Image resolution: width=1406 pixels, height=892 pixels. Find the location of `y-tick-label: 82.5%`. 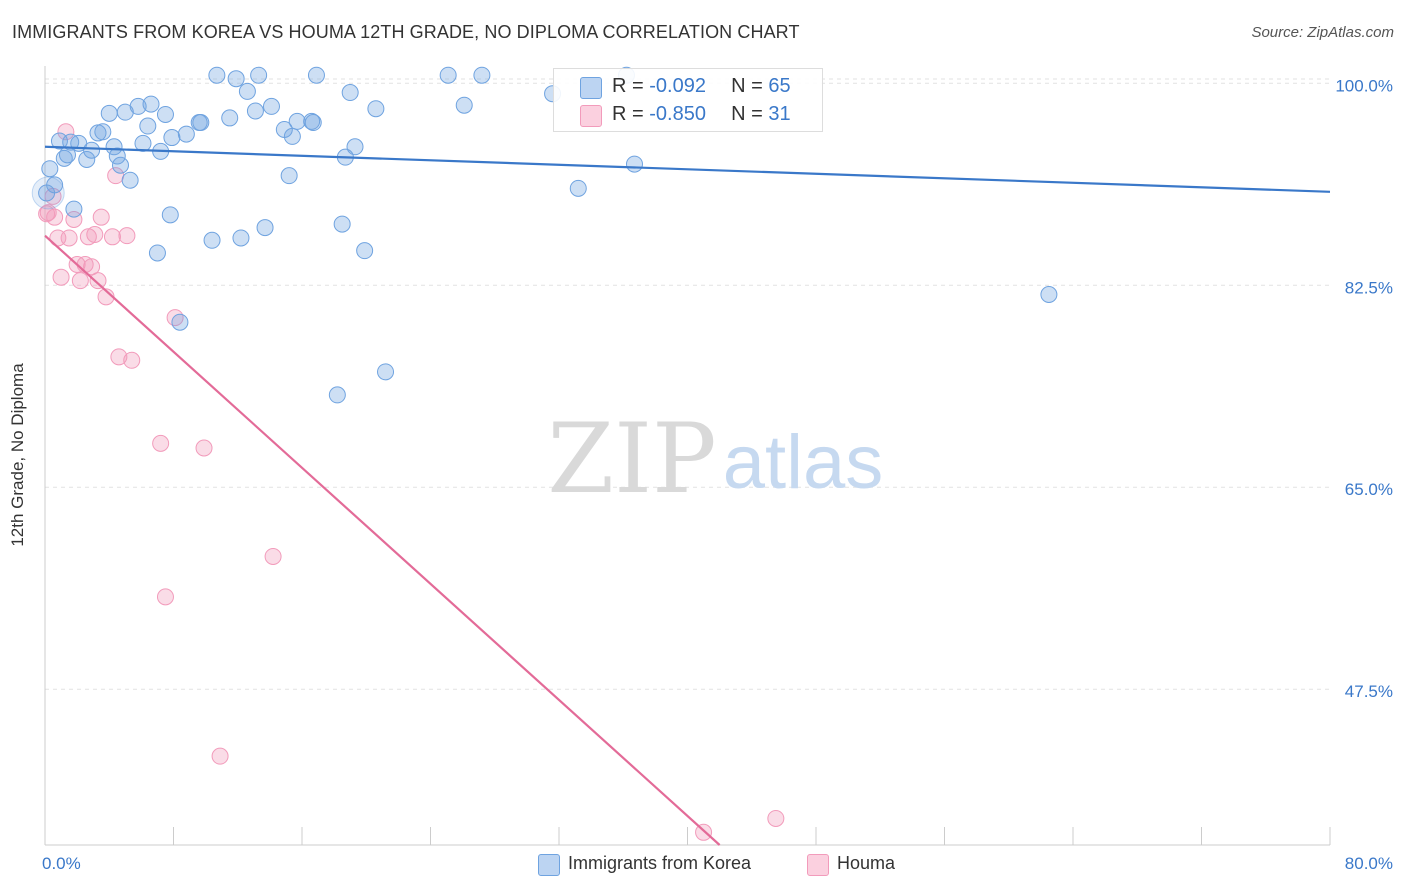

y-tick-label: 82.5% is located at coordinates (1369, 287).